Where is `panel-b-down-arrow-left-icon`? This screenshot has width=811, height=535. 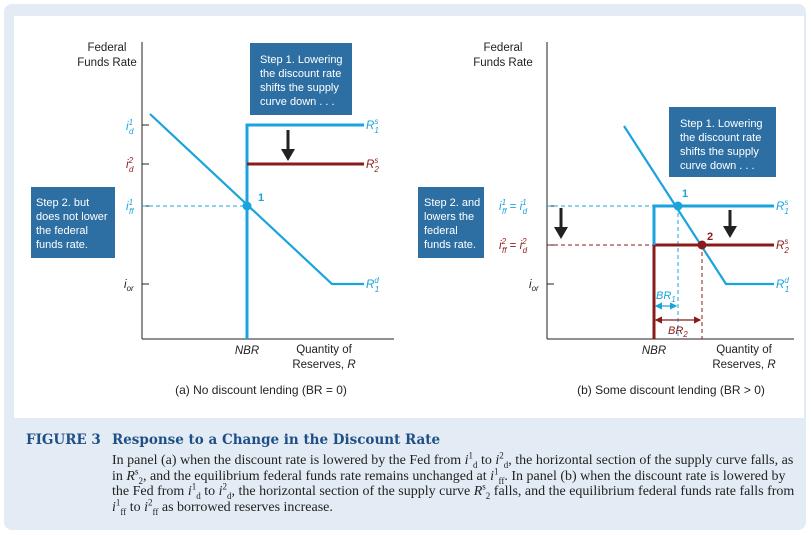
panel-b-down-arrow-left-icon is located at coordinates (561, 233).